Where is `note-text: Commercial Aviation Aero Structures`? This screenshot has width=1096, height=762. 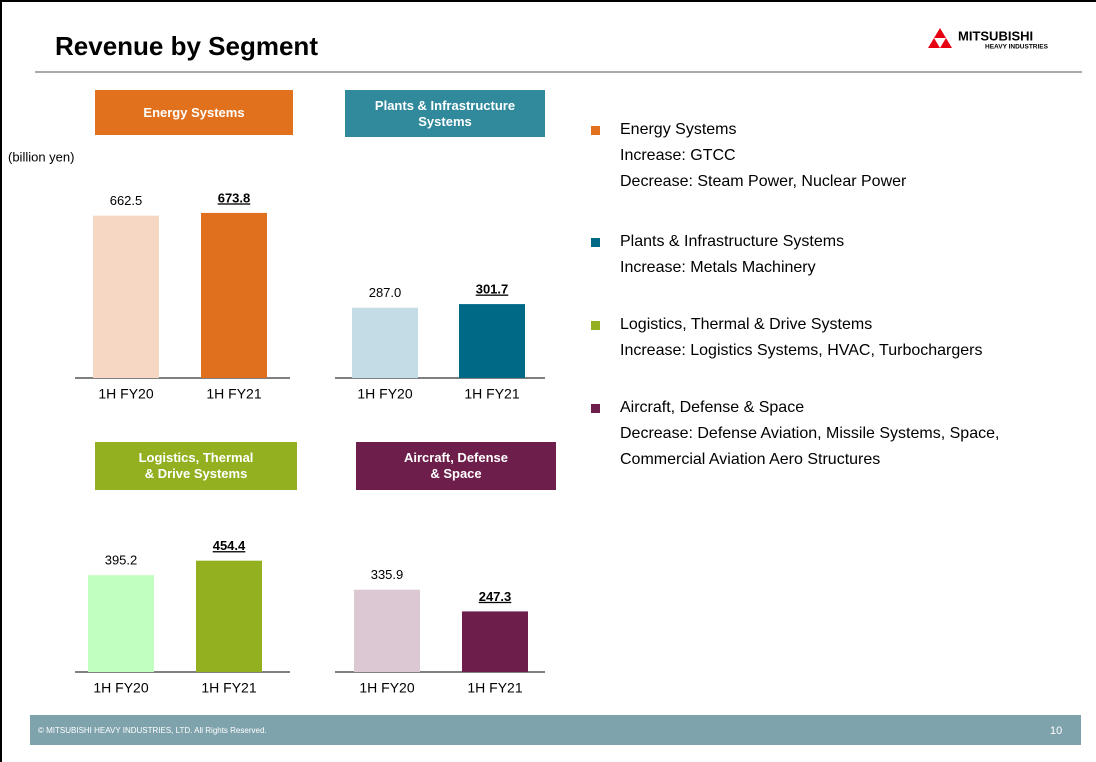 note-text: Commercial Aviation Aero Structures is located at coordinates (750, 459).